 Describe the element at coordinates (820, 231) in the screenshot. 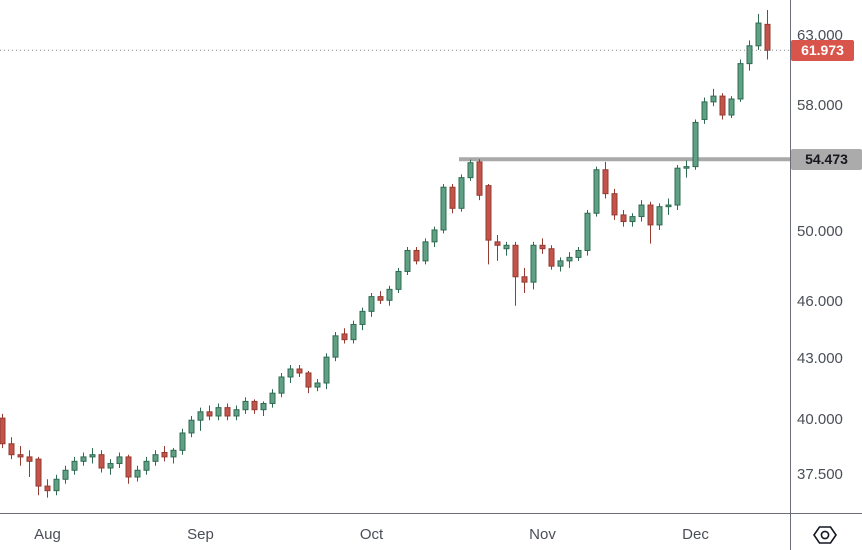

I see `price-tick-label: 50.000` at that location.